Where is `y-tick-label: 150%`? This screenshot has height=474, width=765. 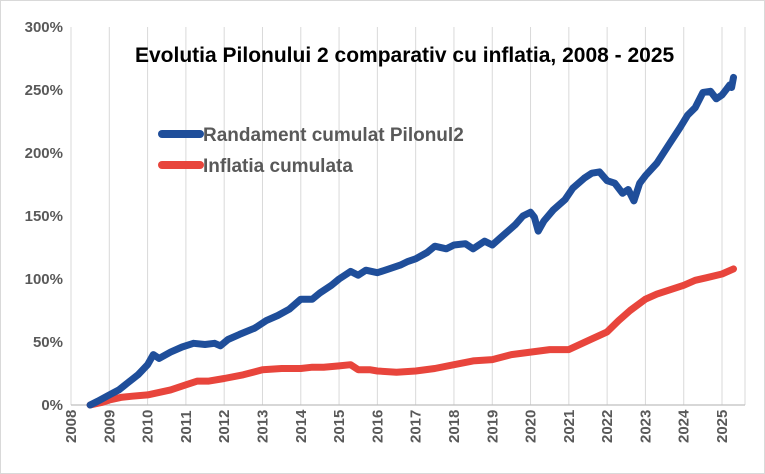
y-tick-label: 150% is located at coordinates (44, 216).